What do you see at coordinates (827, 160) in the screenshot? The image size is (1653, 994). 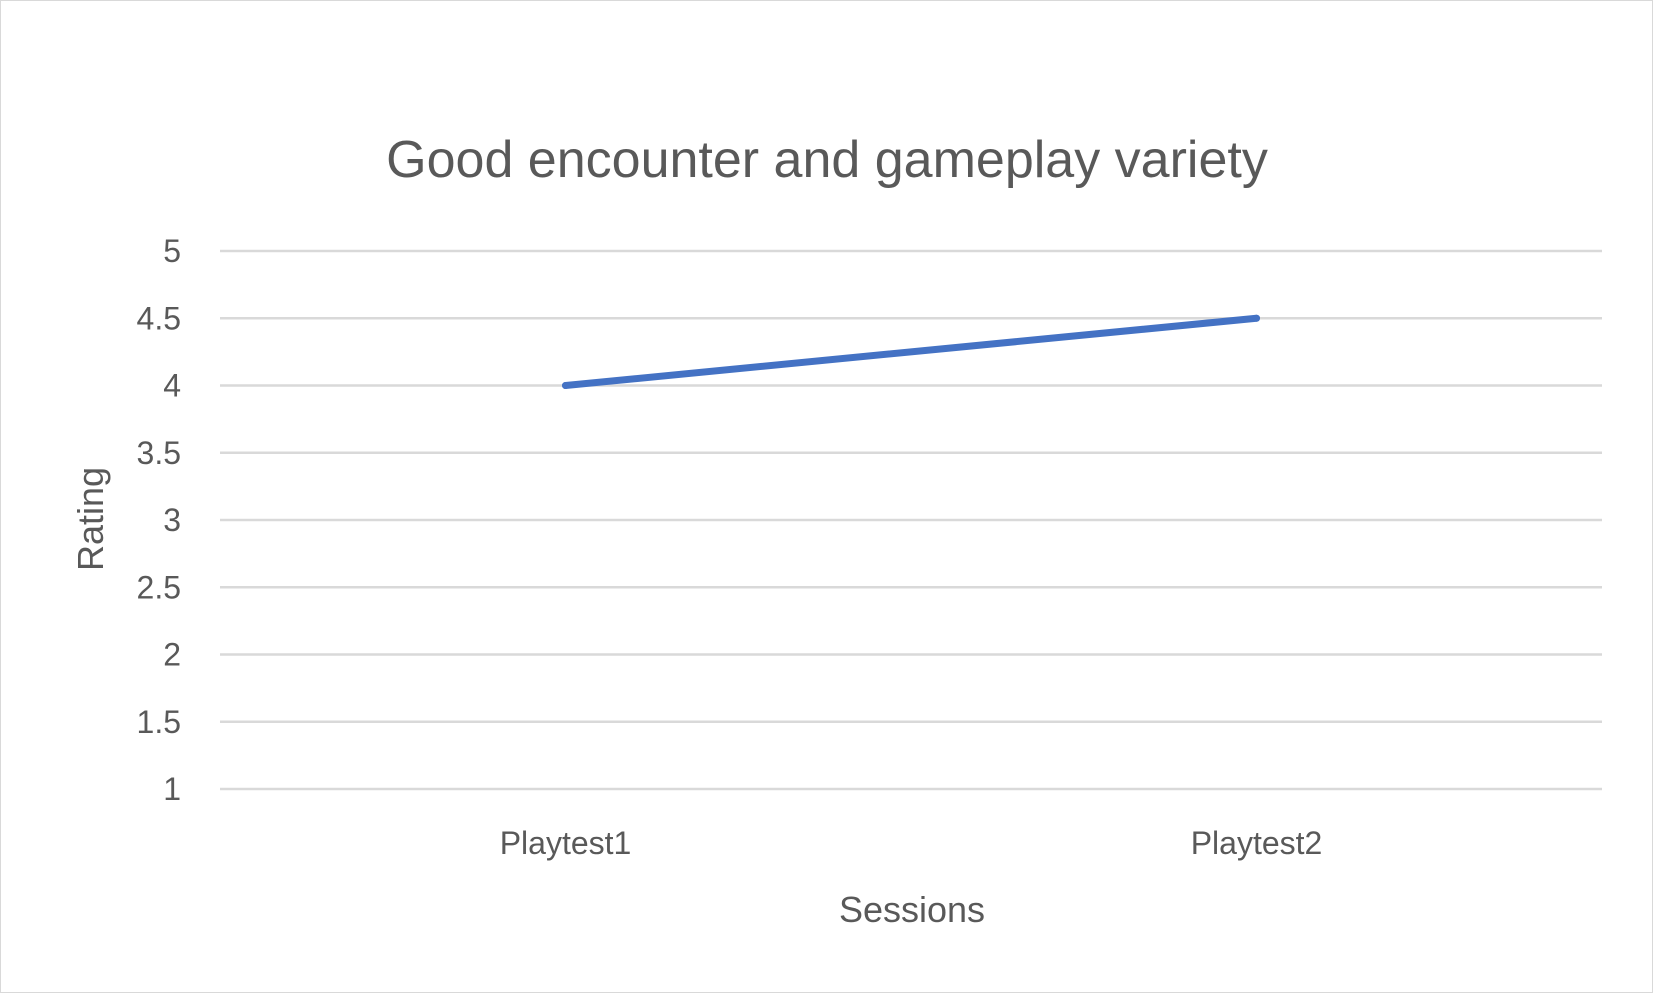 I see `chart-title: Good encounter and gameplay variety` at bounding box center [827, 160].